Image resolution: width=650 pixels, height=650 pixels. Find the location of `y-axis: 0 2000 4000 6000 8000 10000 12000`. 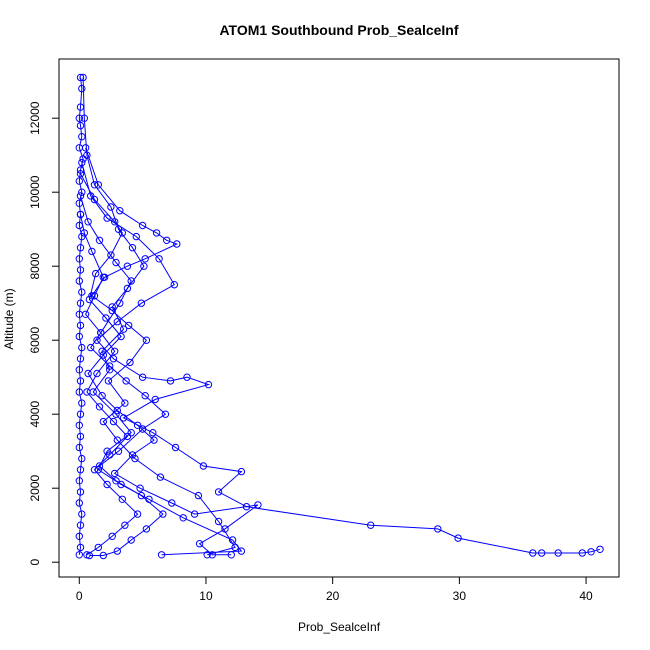

y-axis: 0 2000 4000 6000 8000 10000 12000 is located at coordinates (44, 333).